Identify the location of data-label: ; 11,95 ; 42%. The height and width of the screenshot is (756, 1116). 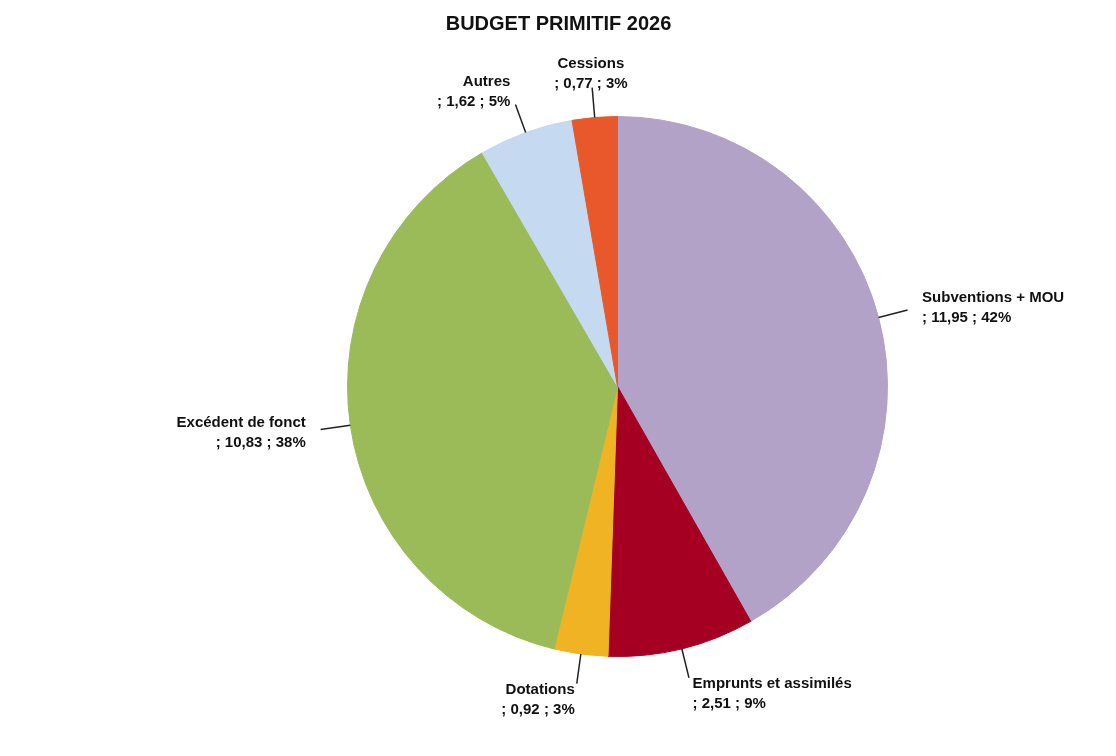
(967, 316).